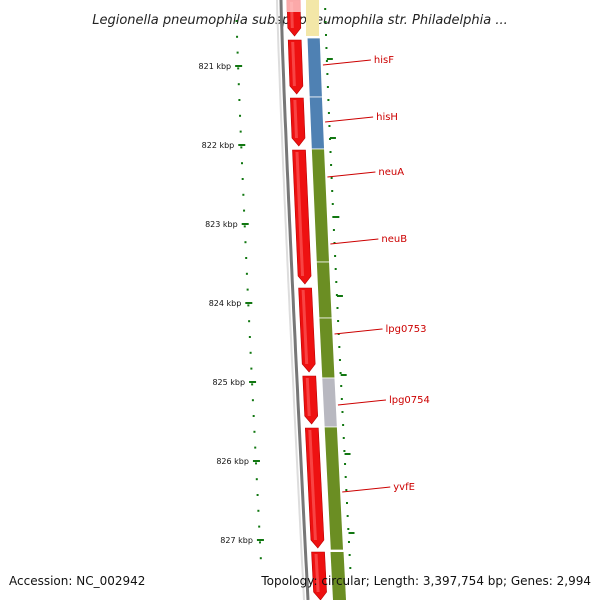 This screenshot has width=600, height=600. I want to click on axis-tick-label: 823 kbp, so click(221, 224).